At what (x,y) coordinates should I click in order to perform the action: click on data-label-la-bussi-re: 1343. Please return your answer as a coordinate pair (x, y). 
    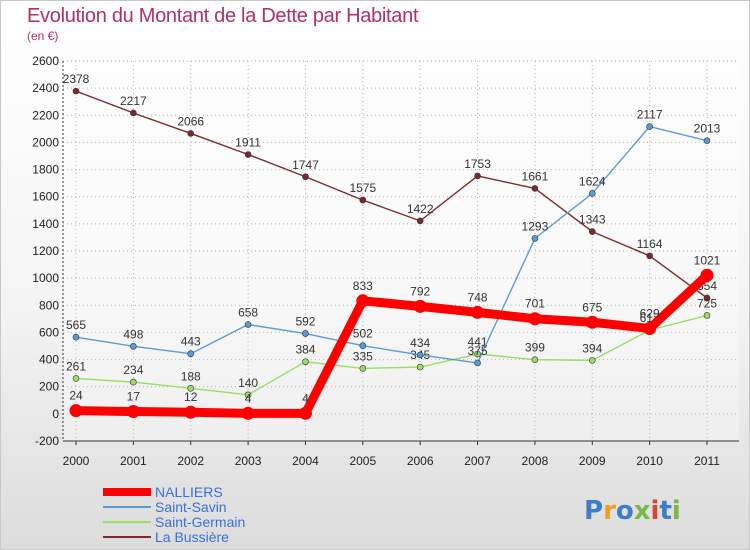
    Looking at the image, I should click on (592, 220).